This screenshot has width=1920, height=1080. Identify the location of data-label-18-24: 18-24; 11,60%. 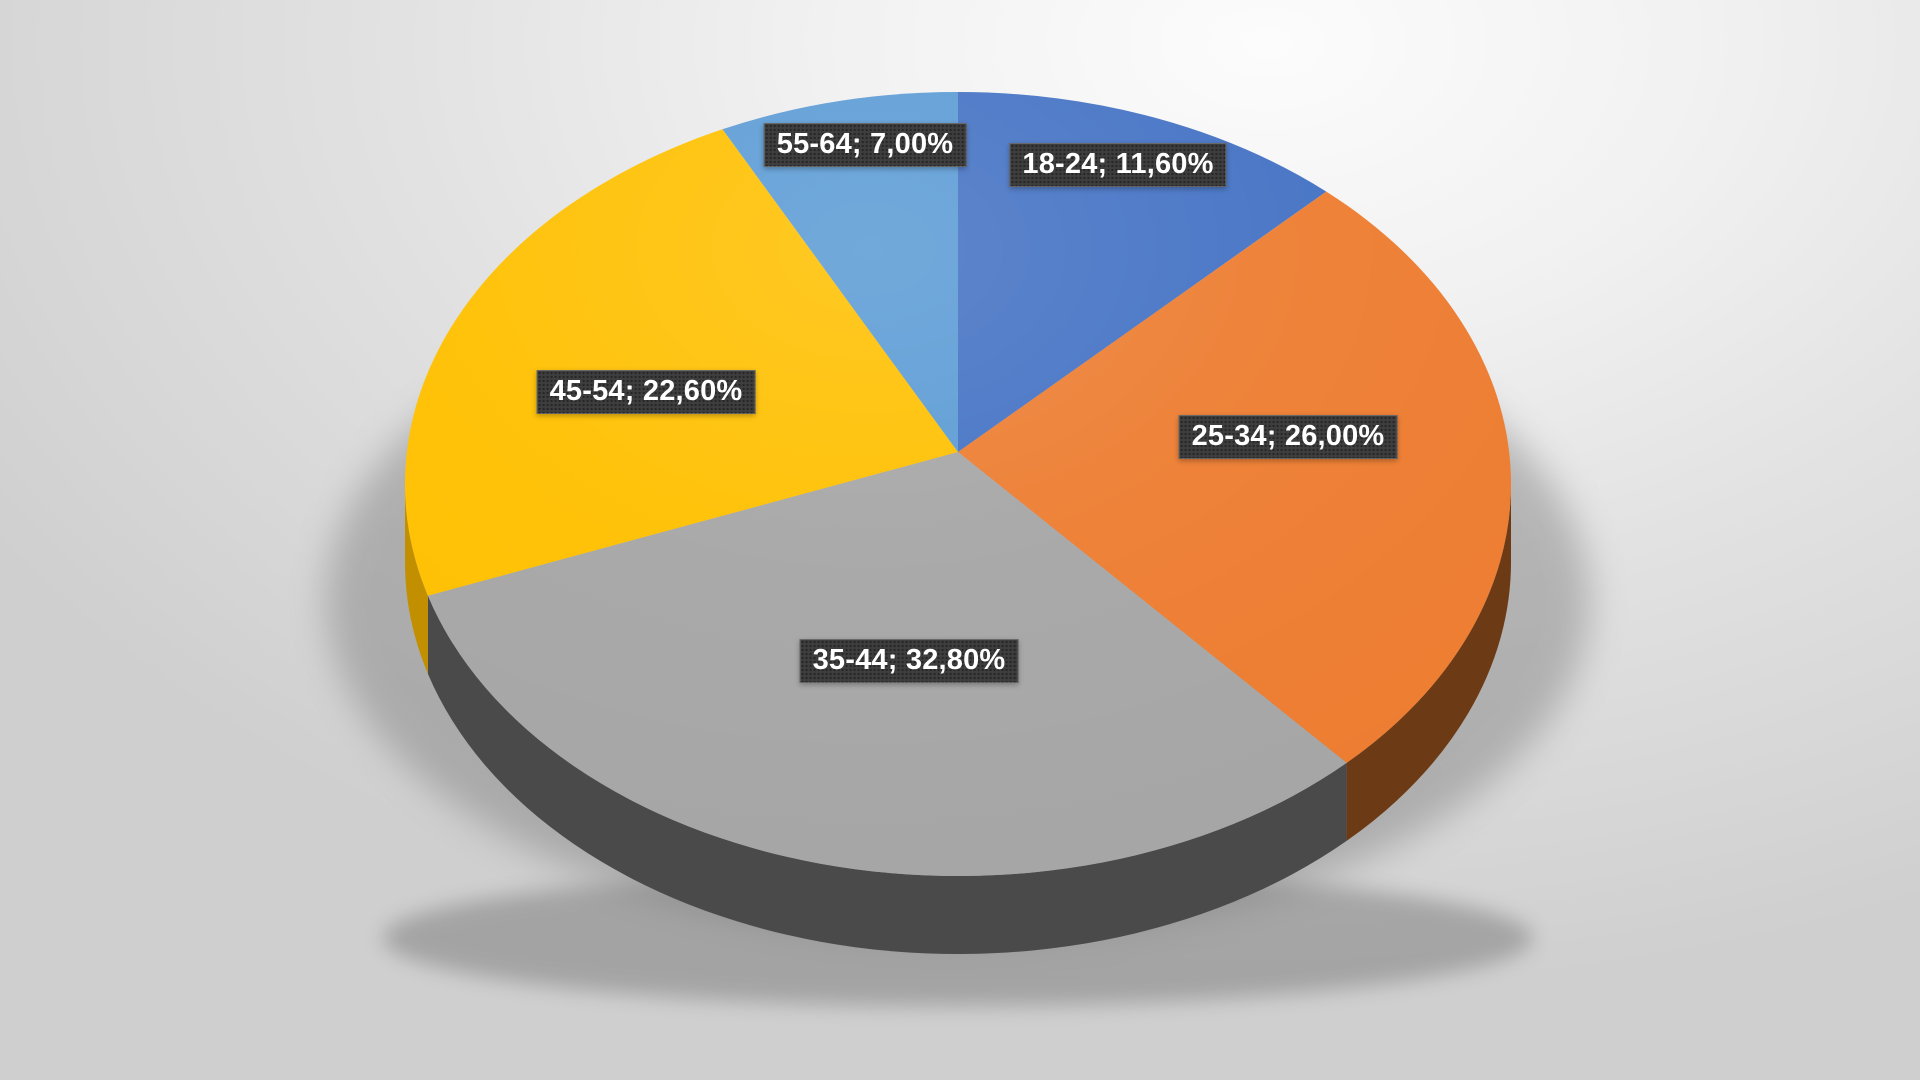
(1118, 165).